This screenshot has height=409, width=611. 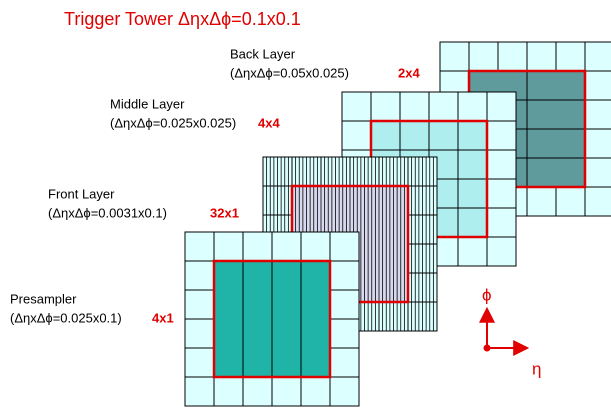 I want to click on layer-cells-count: 4x1, so click(x=163, y=317).